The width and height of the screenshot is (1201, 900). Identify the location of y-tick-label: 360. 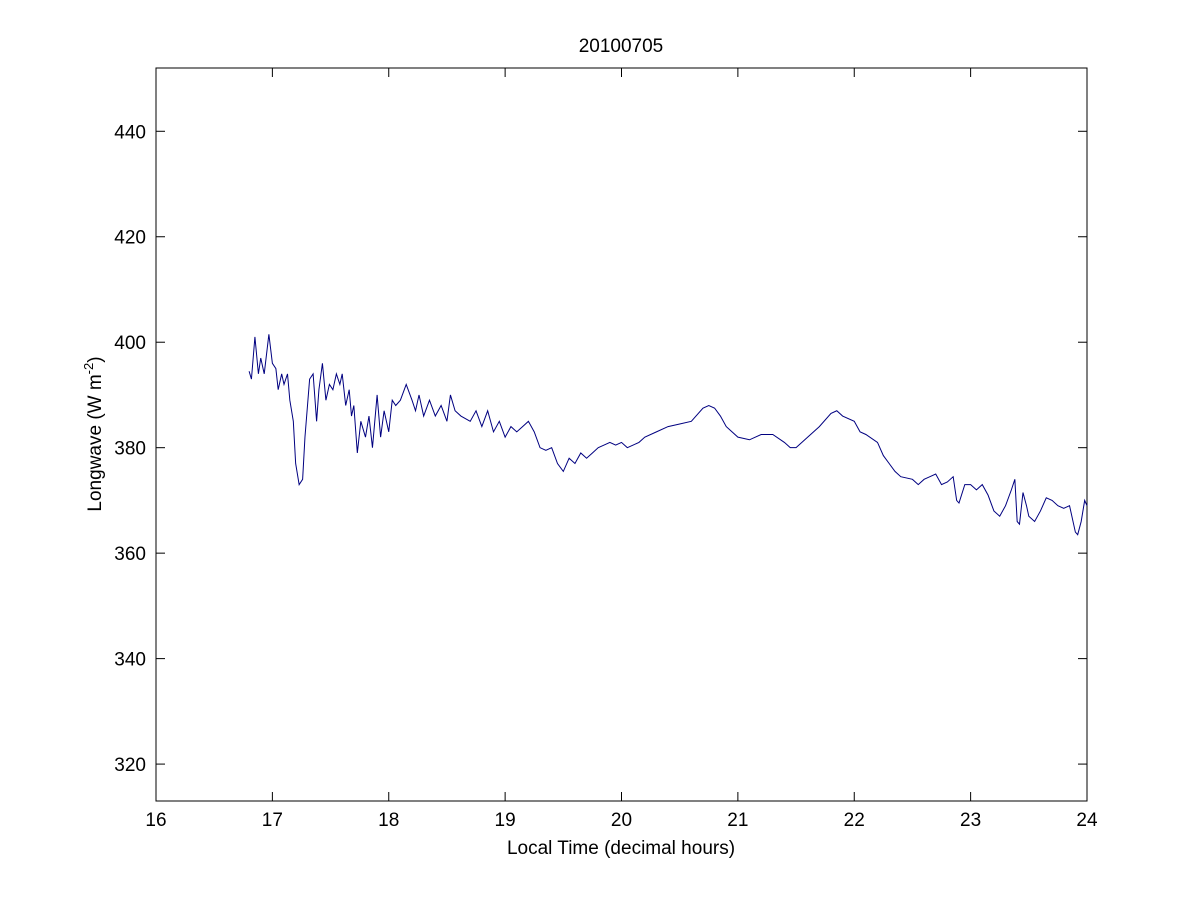
(130, 554).